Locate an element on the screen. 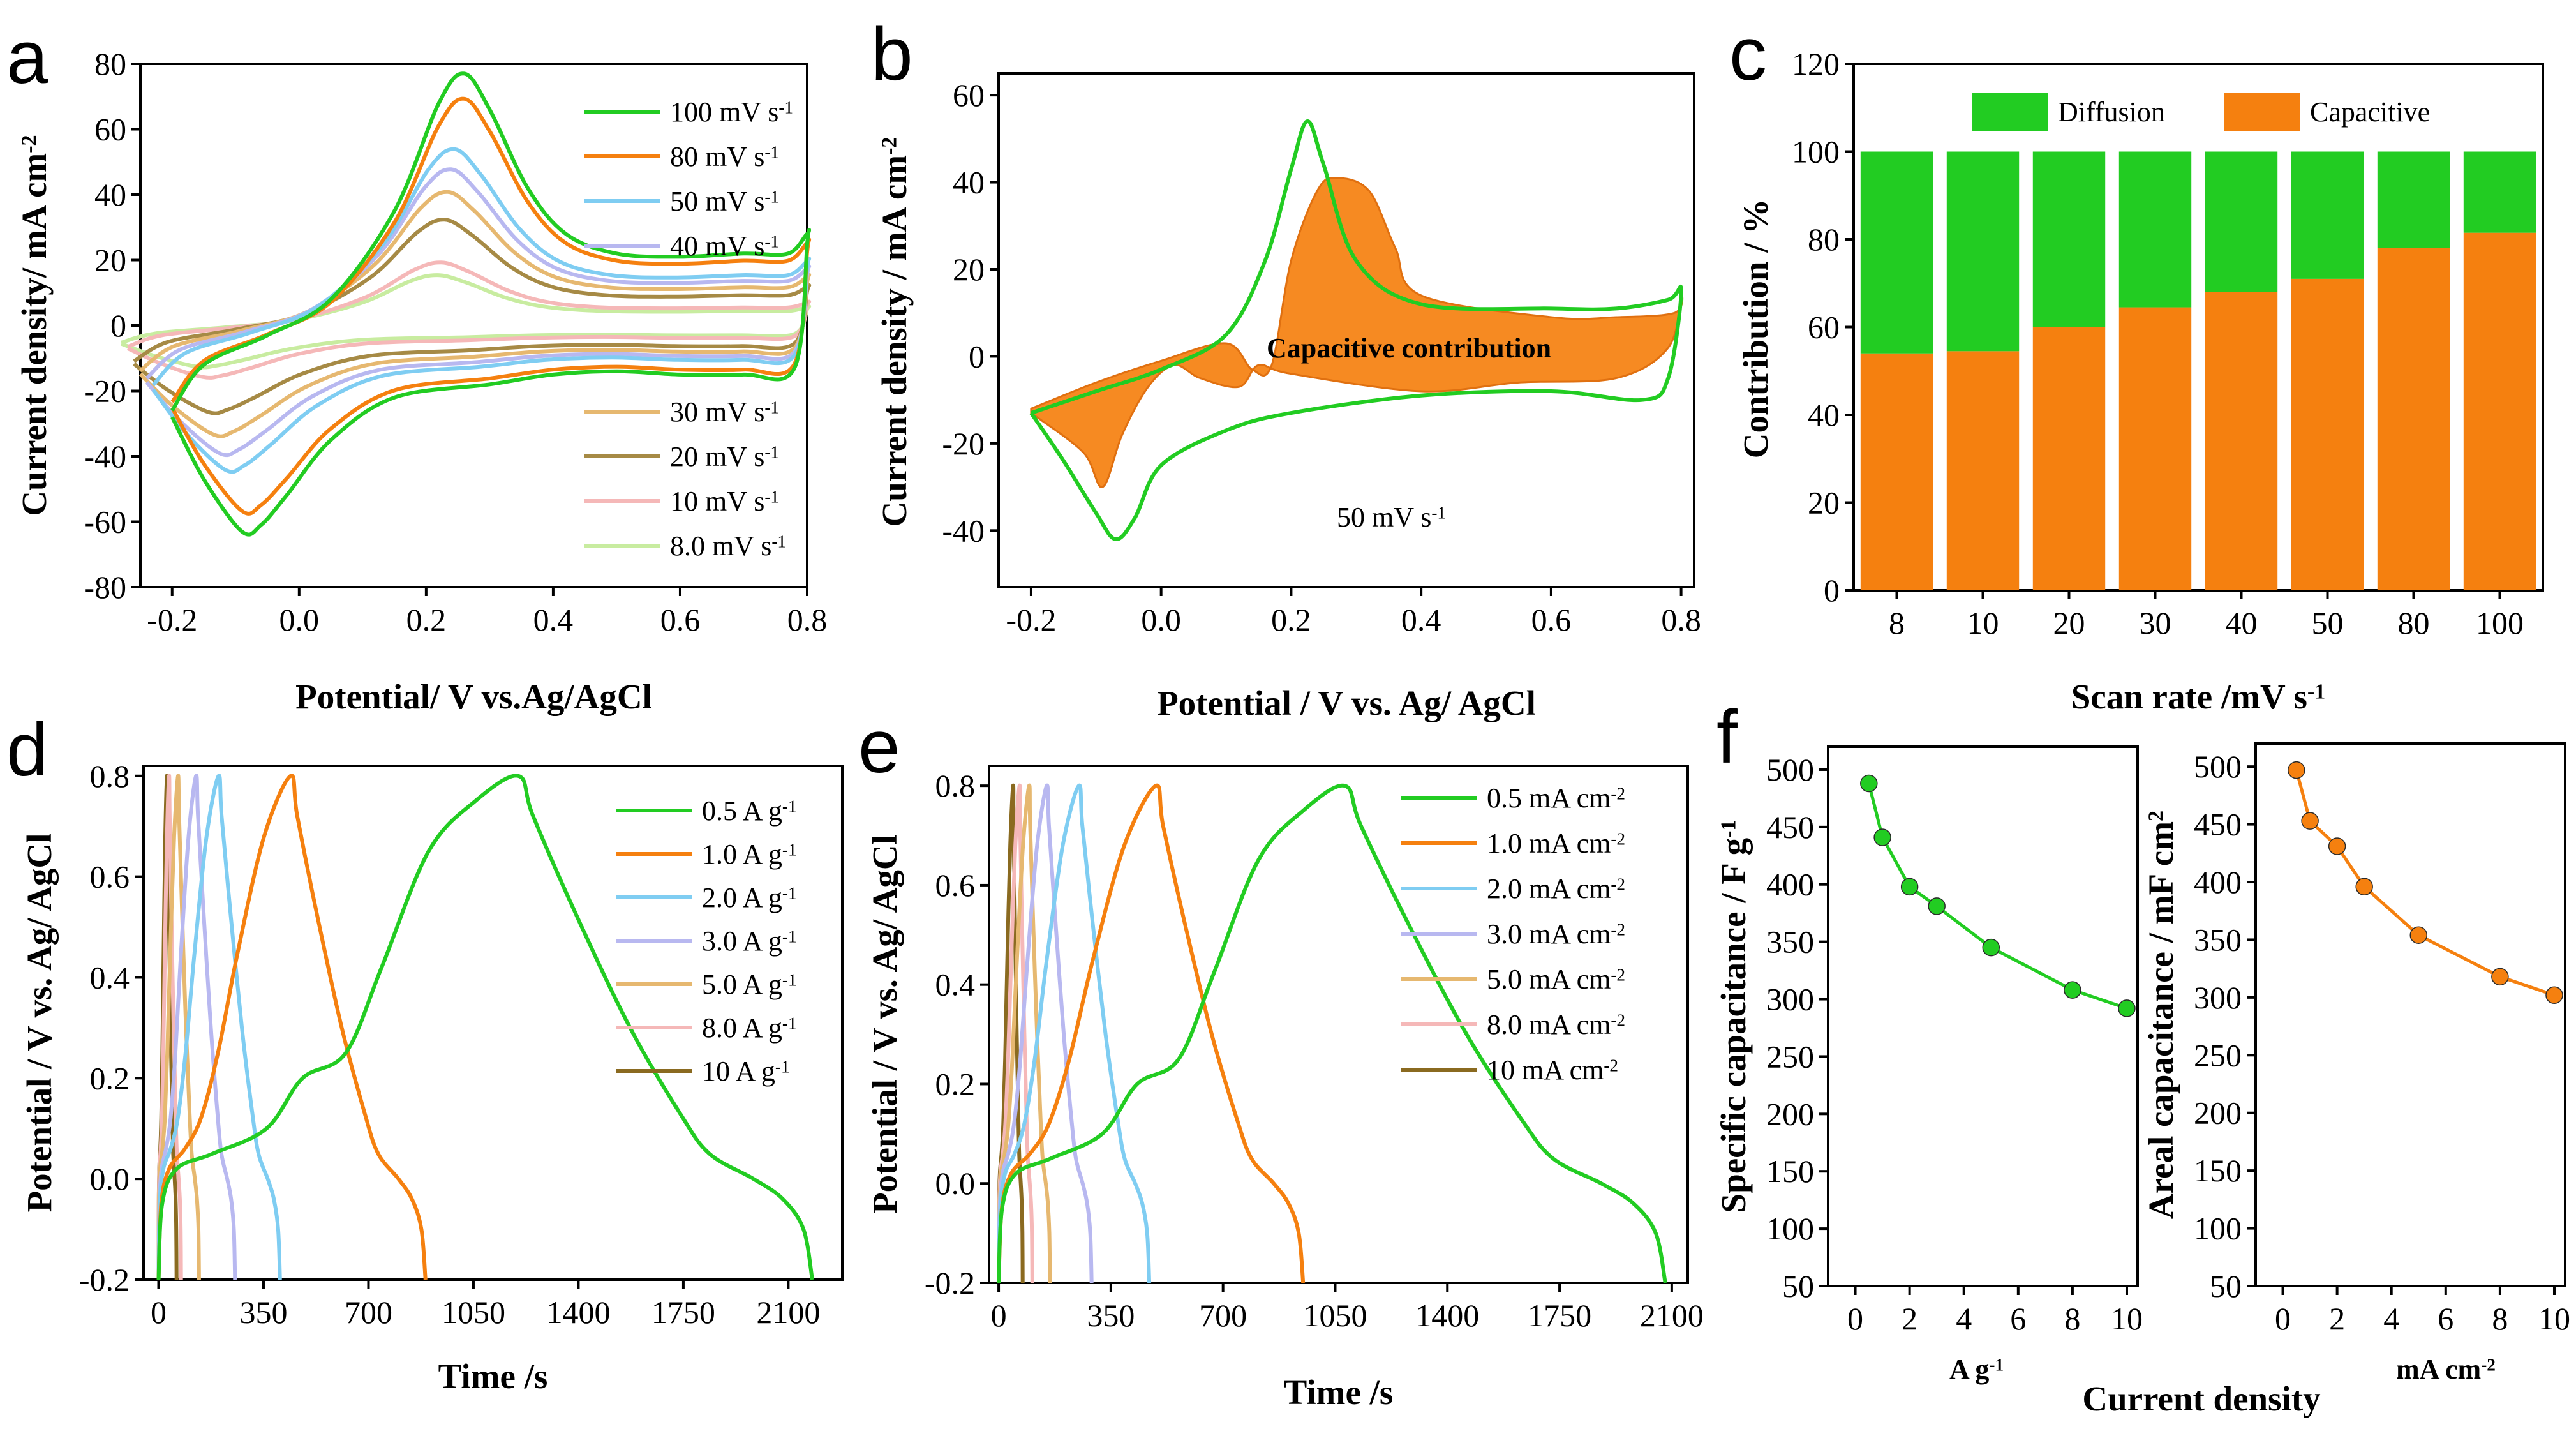 This screenshot has height=1429, width=2576. panel-f-left-ytick-label: 350 is located at coordinates (1790, 942).